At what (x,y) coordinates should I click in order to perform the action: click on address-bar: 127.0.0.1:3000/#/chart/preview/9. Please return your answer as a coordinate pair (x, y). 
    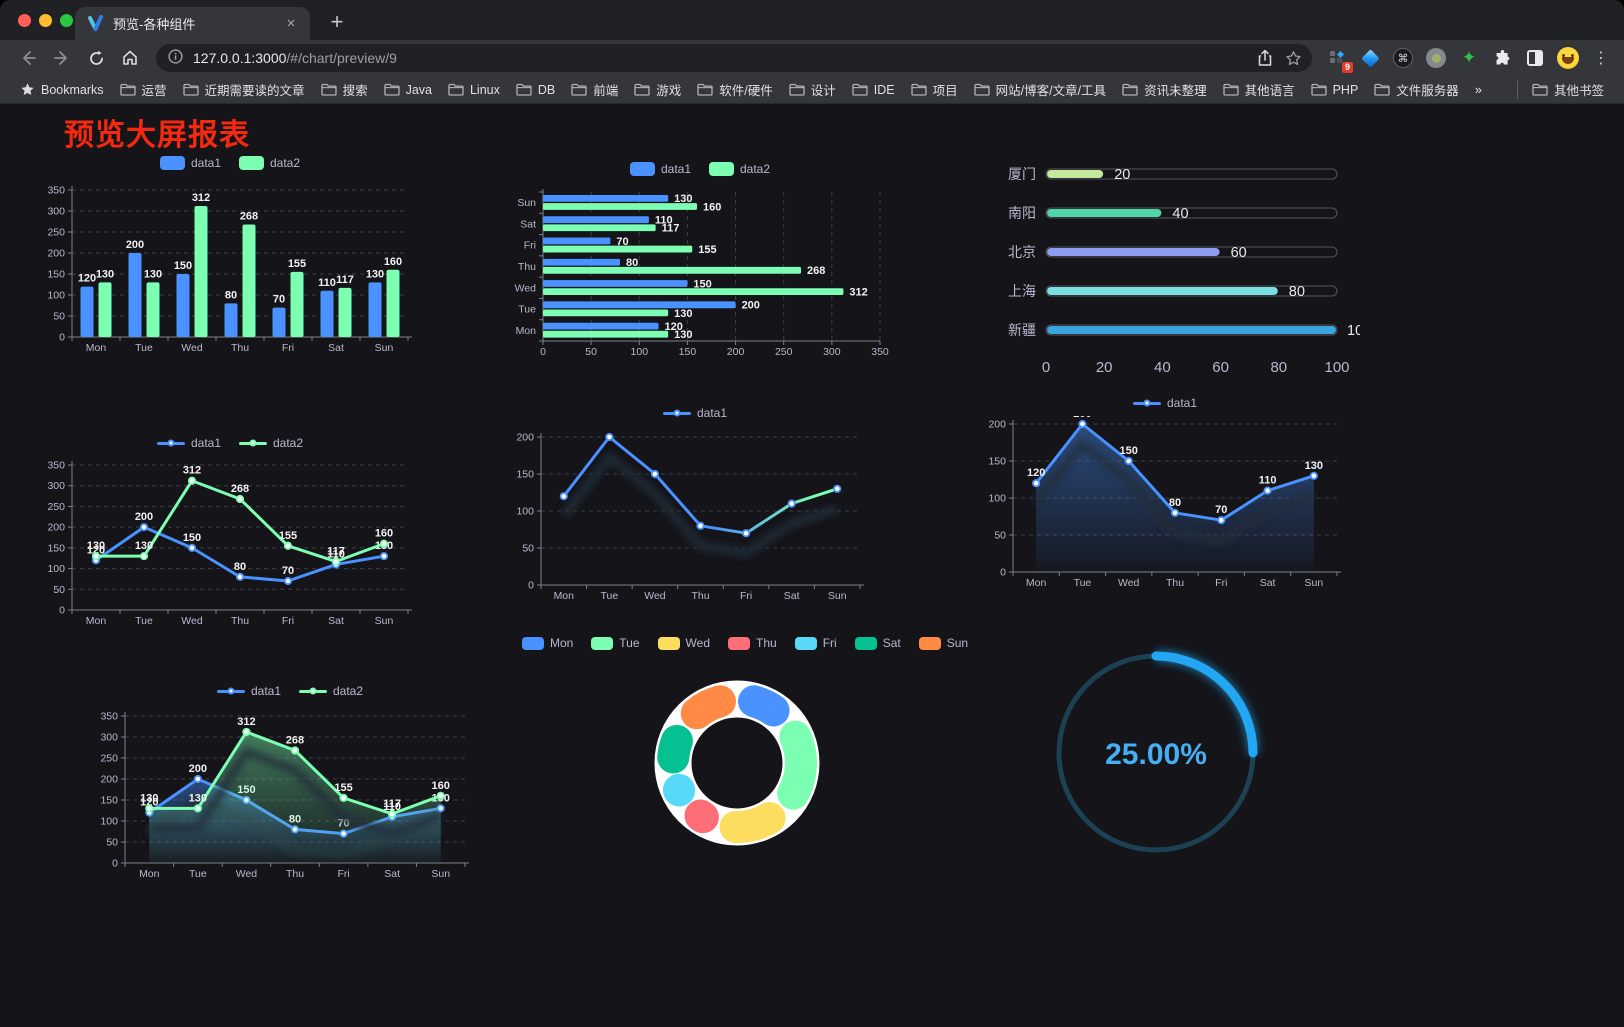
    Looking at the image, I should click on (734, 58).